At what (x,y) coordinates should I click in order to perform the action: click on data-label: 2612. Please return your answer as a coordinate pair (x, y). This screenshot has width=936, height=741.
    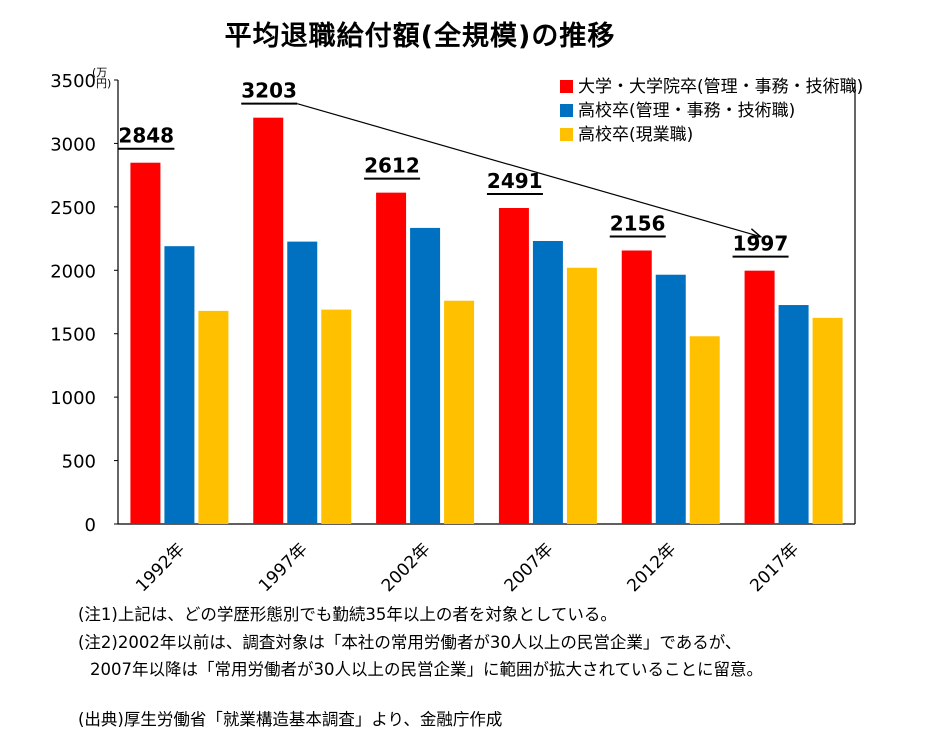
    Looking at the image, I should click on (392, 166).